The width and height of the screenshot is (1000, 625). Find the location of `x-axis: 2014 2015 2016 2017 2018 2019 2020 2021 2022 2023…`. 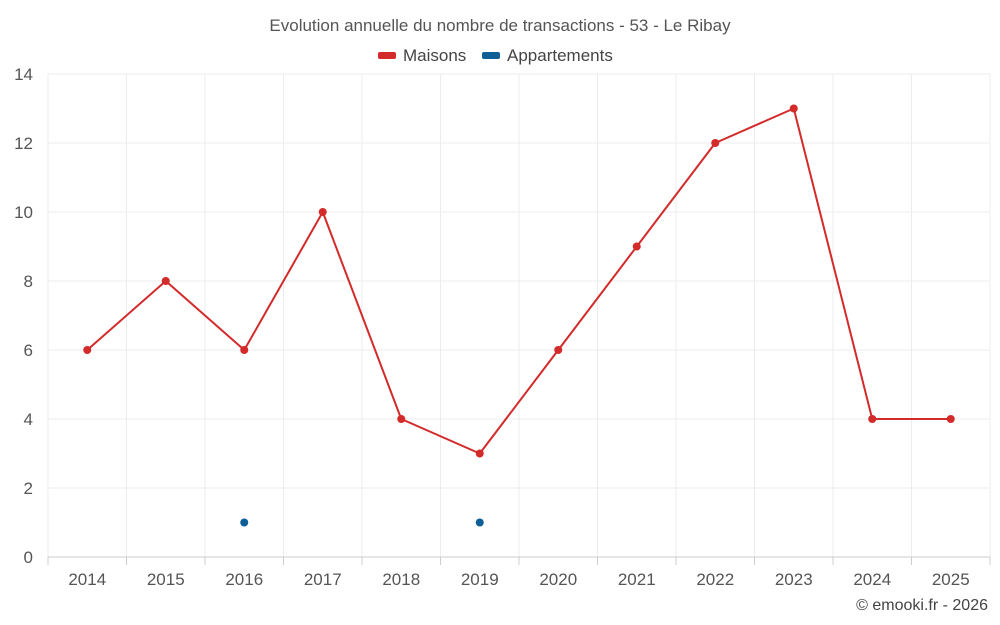

x-axis: 2014 2015 2016 2017 2018 2019 2020 2021 2022 2023… is located at coordinates (519, 572).